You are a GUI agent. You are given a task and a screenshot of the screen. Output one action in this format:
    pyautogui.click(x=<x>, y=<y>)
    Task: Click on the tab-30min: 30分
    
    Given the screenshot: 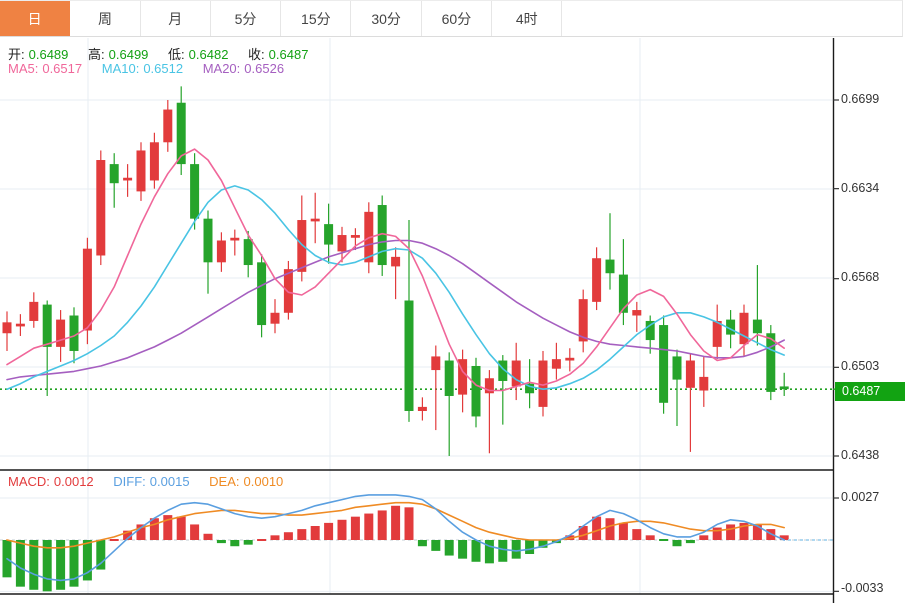 What is the action you would take?
    pyautogui.click(x=386, y=18)
    